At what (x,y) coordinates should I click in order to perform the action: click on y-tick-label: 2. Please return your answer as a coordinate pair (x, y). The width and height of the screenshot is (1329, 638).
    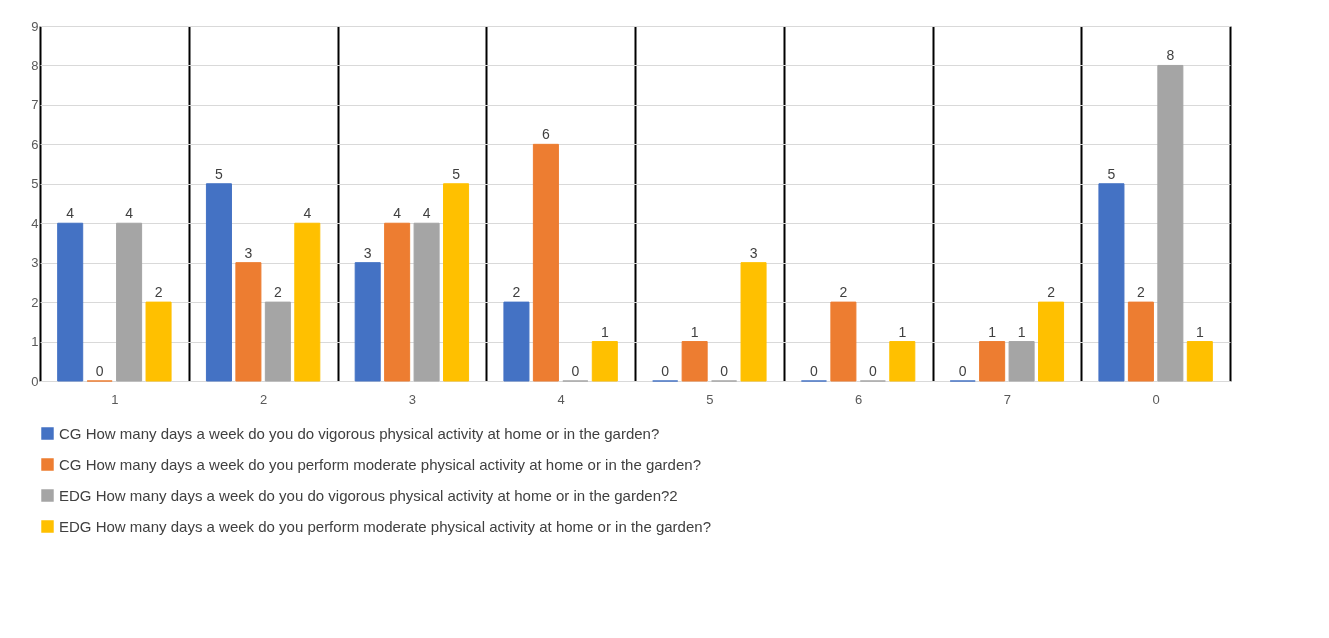
    Looking at the image, I should click on (35, 302).